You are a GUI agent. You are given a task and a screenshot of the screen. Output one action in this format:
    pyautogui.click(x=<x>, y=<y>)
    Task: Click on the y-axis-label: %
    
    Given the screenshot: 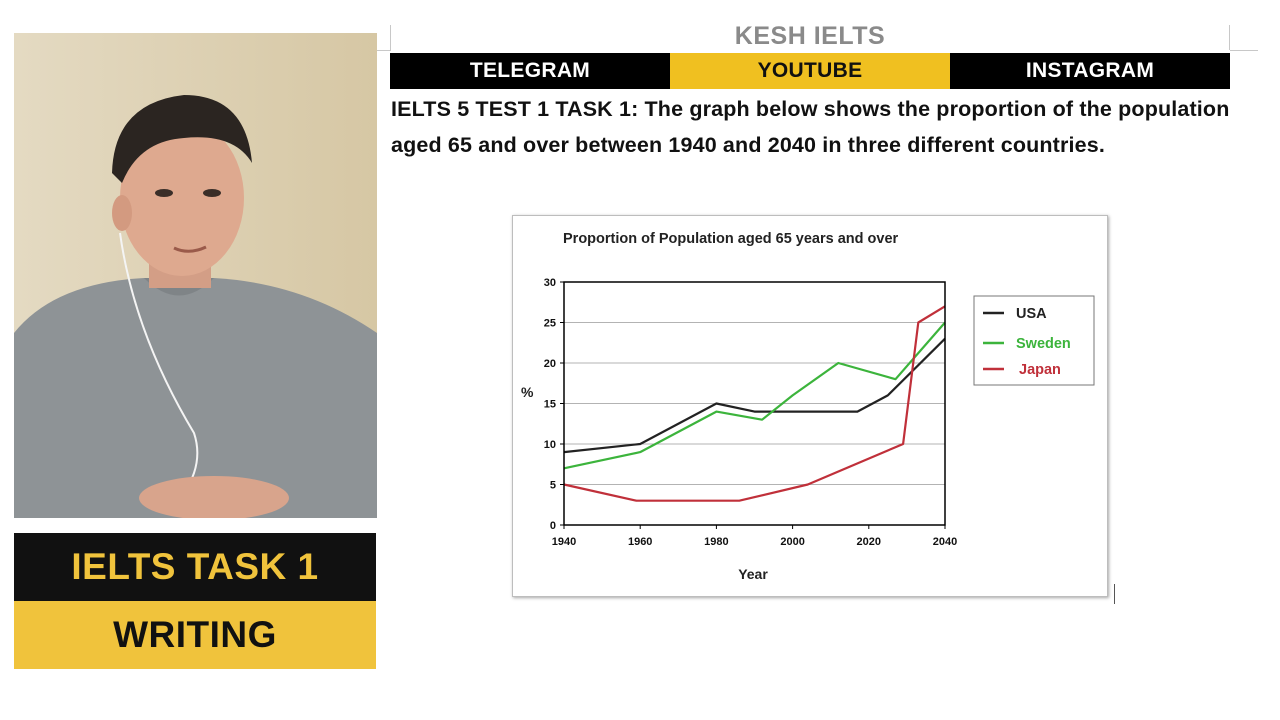 What is the action you would take?
    pyautogui.click(x=527, y=392)
    